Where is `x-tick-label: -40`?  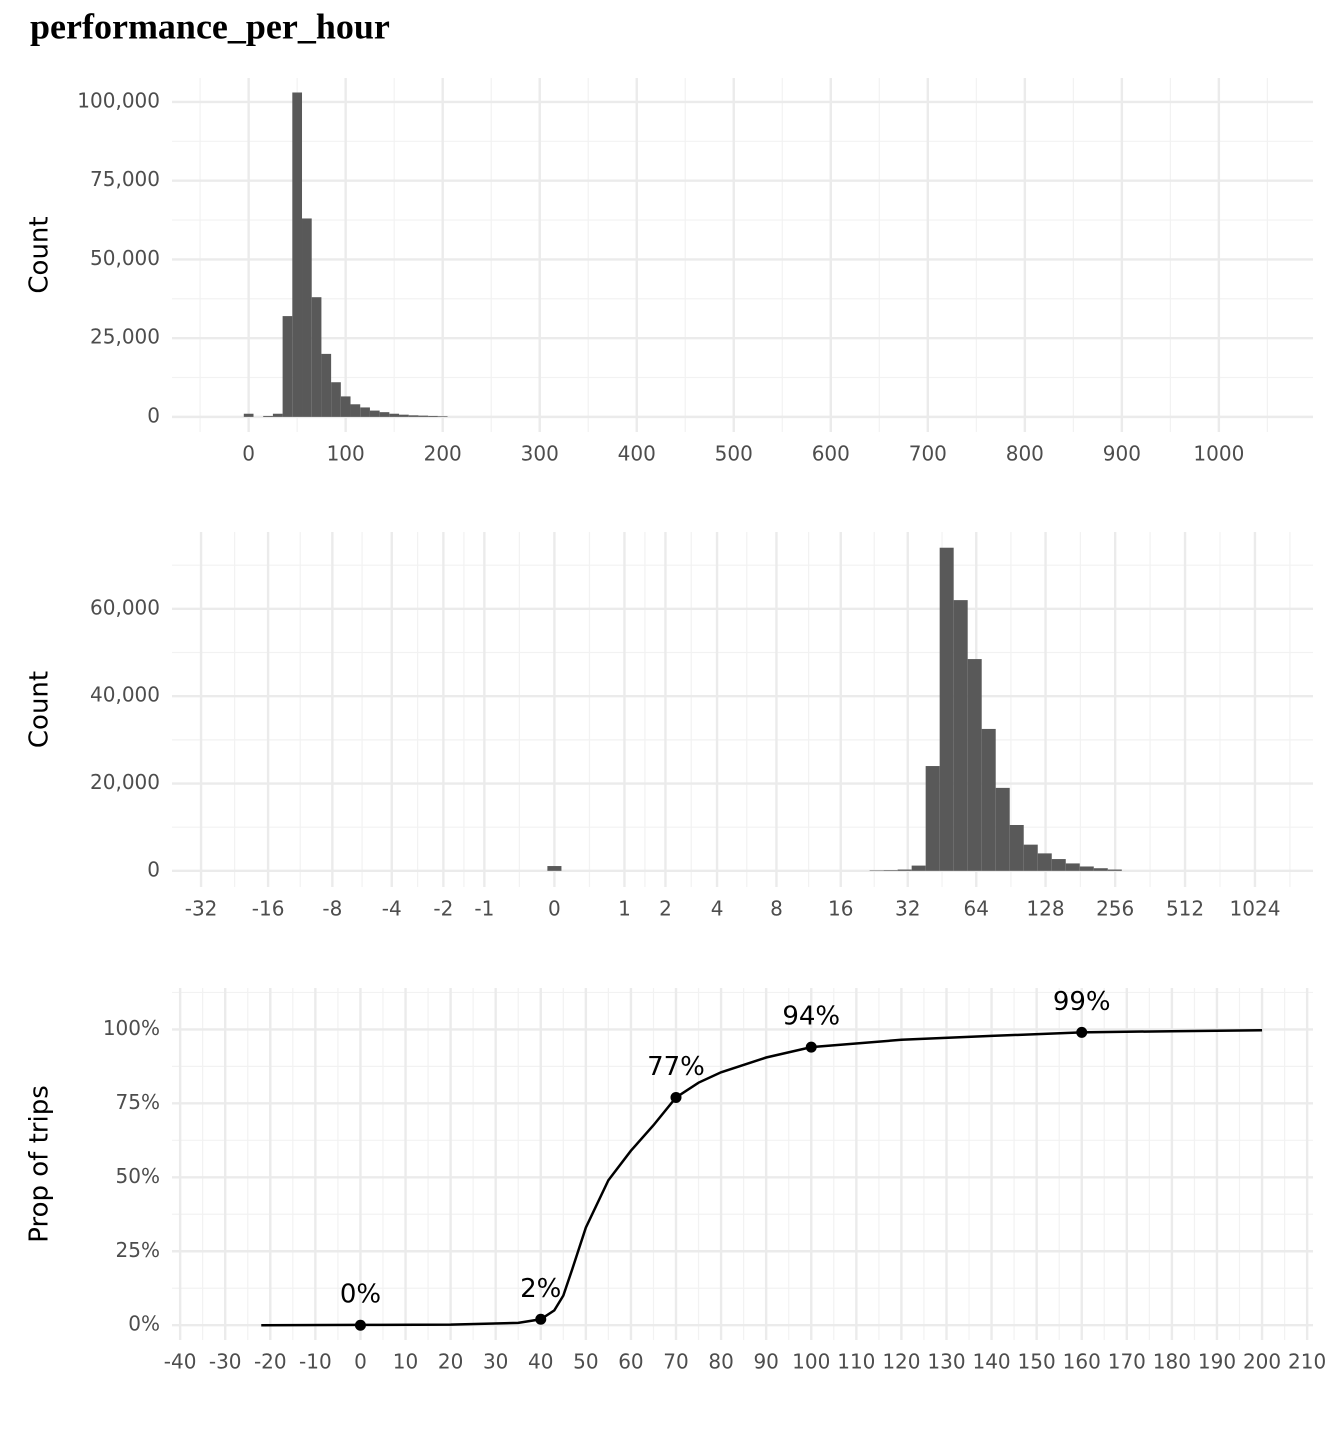 x-tick-label: -40 is located at coordinates (180, 1362).